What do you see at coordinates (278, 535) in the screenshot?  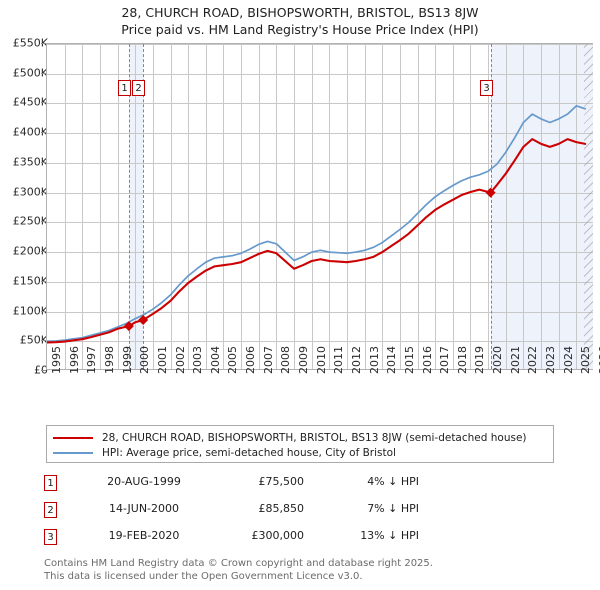 I see `transaction-price: £300,000` at bounding box center [278, 535].